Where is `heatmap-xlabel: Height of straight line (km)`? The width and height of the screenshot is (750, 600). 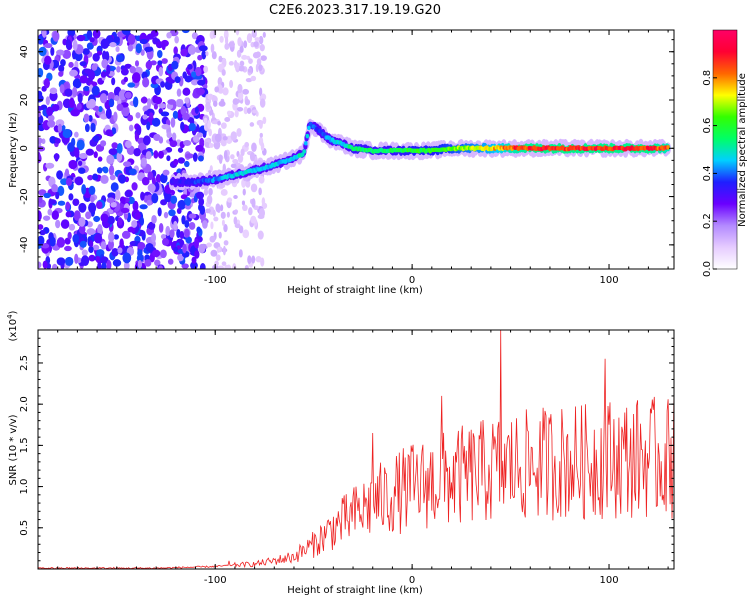 heatmap-xlabel: Height of straight line (km) is located at coordinates (355, 290).